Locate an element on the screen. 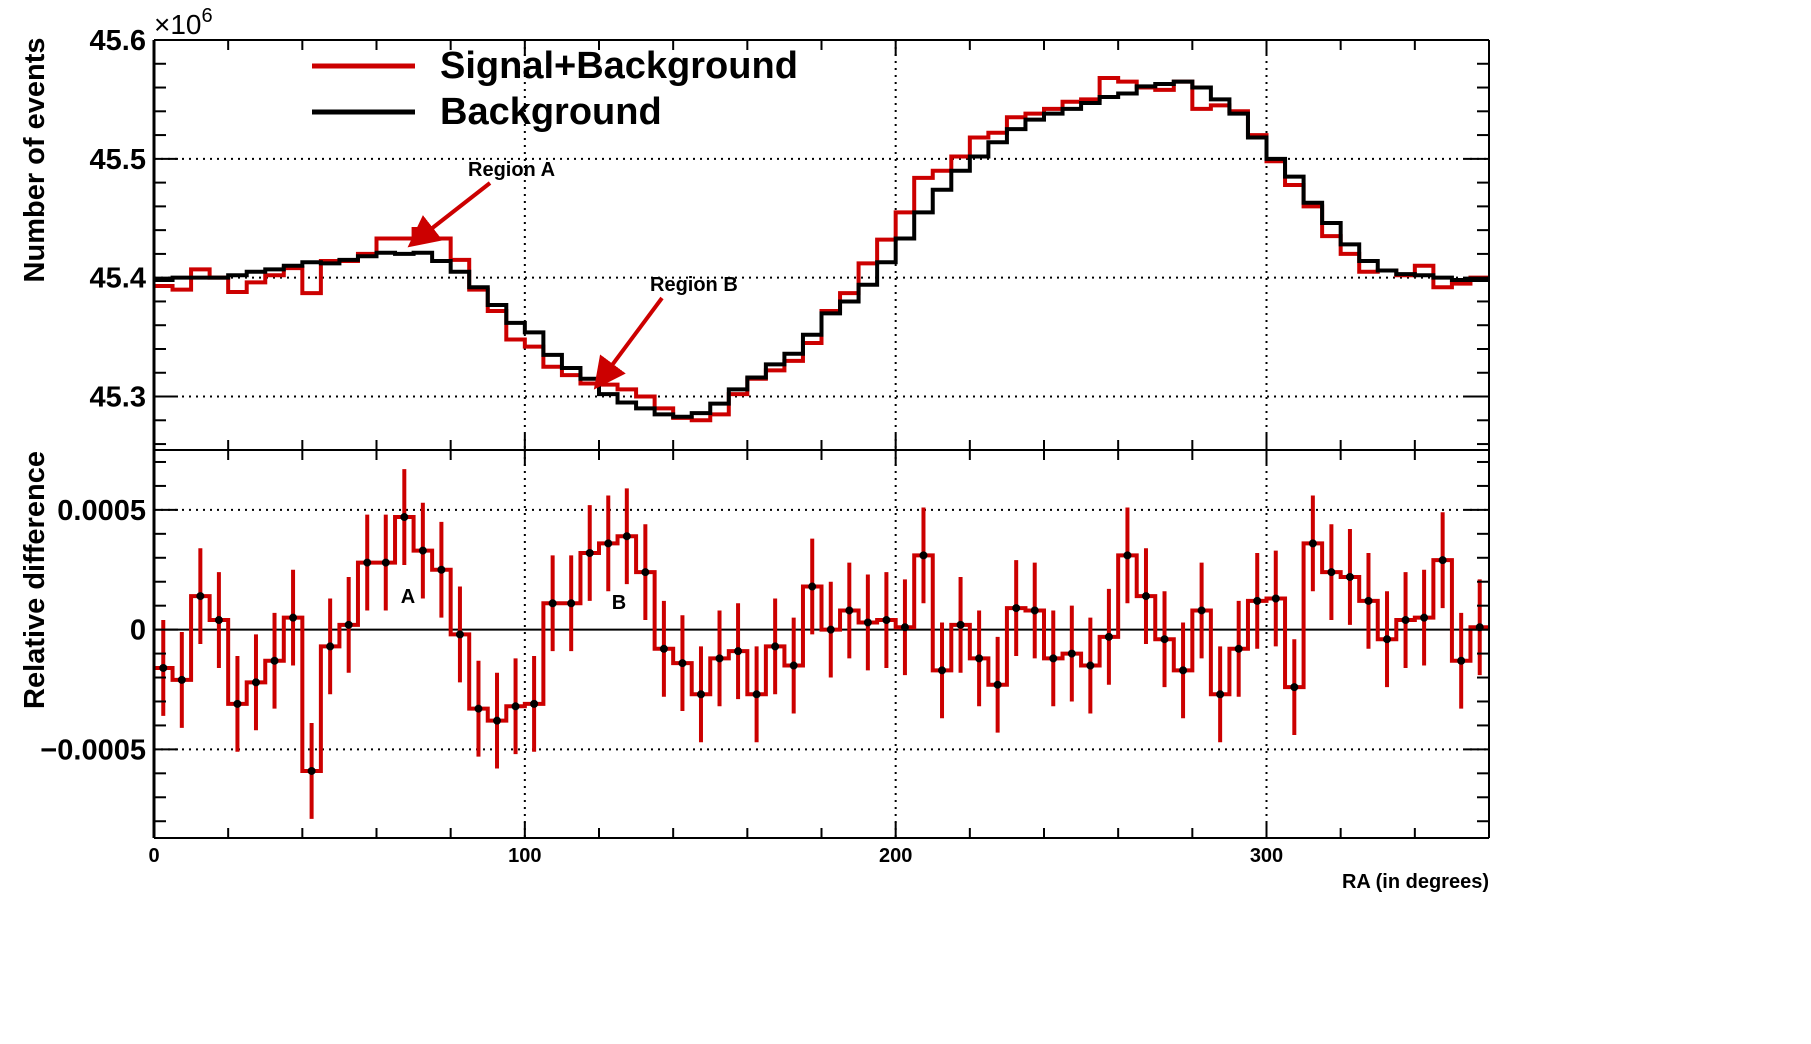 The image size is (1811, 1044). region-b-arrow is located at coordinates (628, 343).